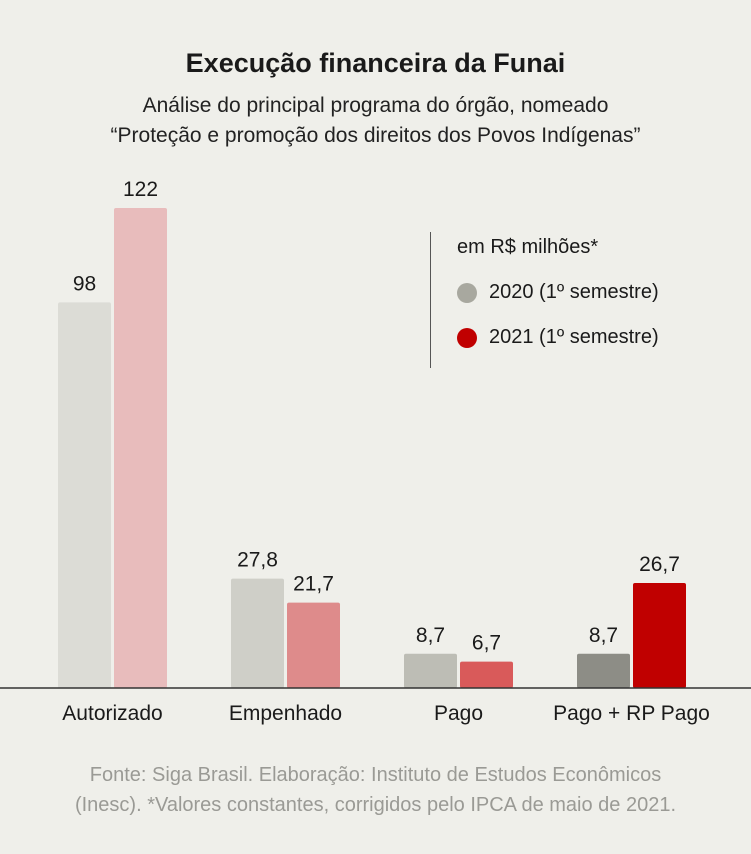 The width and height of the screenshot is (751, 854). Describe the element at coordinates (375, 63) in the screenshot. I see `chart-title: Execução financeira da Funai` at that location.